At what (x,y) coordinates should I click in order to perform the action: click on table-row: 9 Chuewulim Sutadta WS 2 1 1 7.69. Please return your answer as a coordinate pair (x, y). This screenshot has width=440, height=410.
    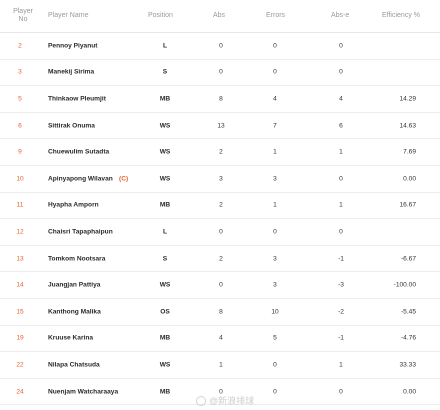
    Looking at the image, I should click on (220, 152).